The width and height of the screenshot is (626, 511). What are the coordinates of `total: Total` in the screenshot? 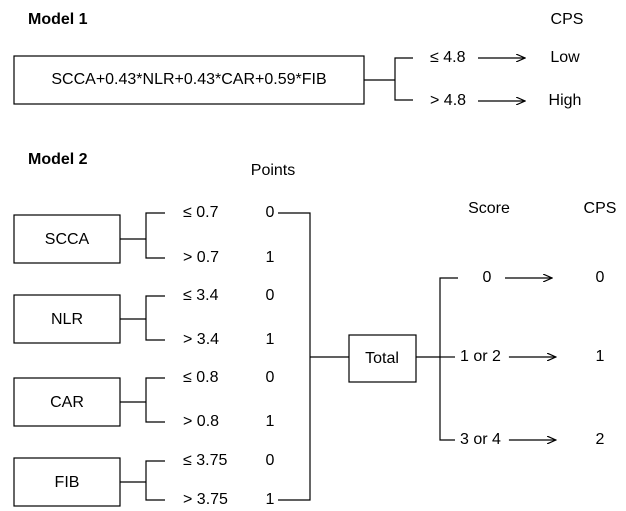 It's located at (382, 358).